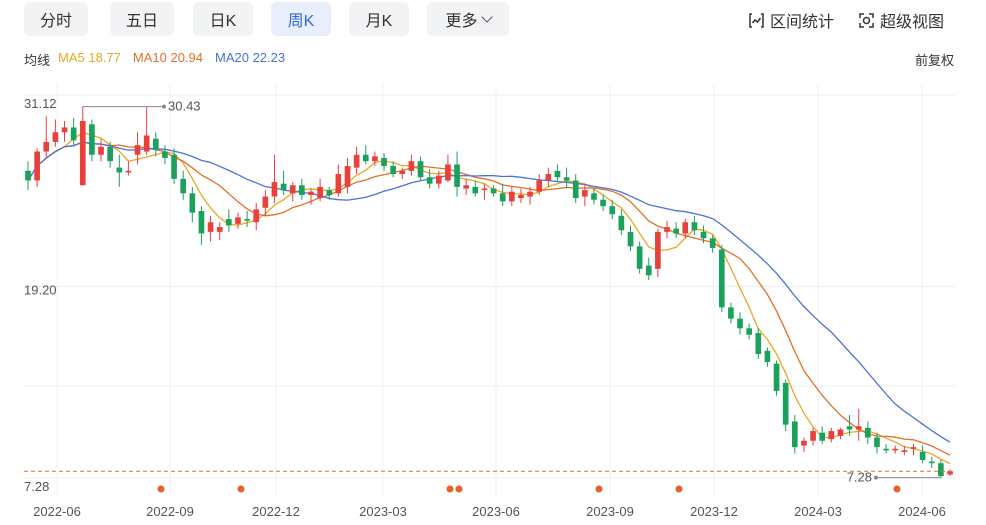 The height and width of the screenshot is (525, 986). What do you see at coordinates (934, 60) in the screenshot?
I see `adjust-mode: 前复权` at bounding box center [934, 60].